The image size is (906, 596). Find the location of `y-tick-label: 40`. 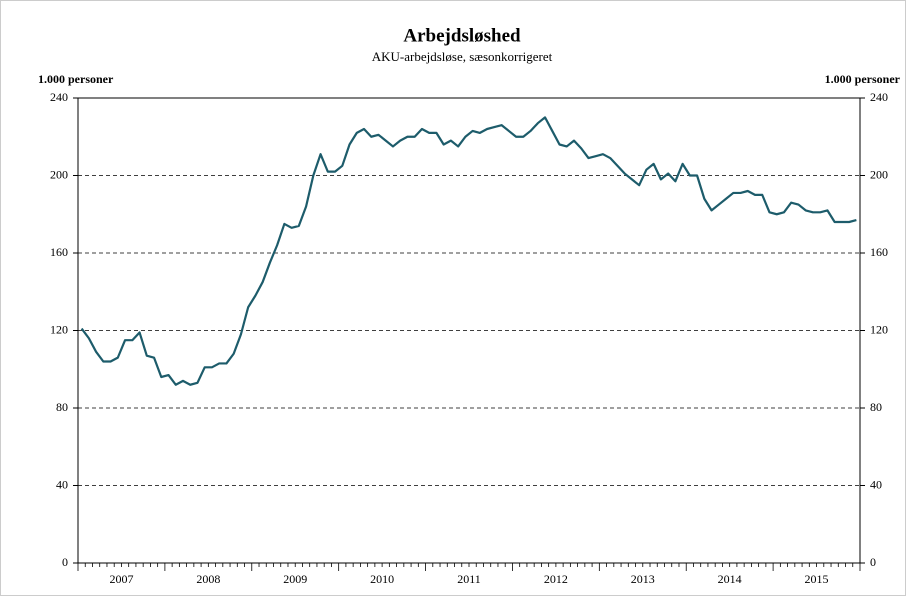

y-tick-label: 40 is located at coordinates (62, 484).